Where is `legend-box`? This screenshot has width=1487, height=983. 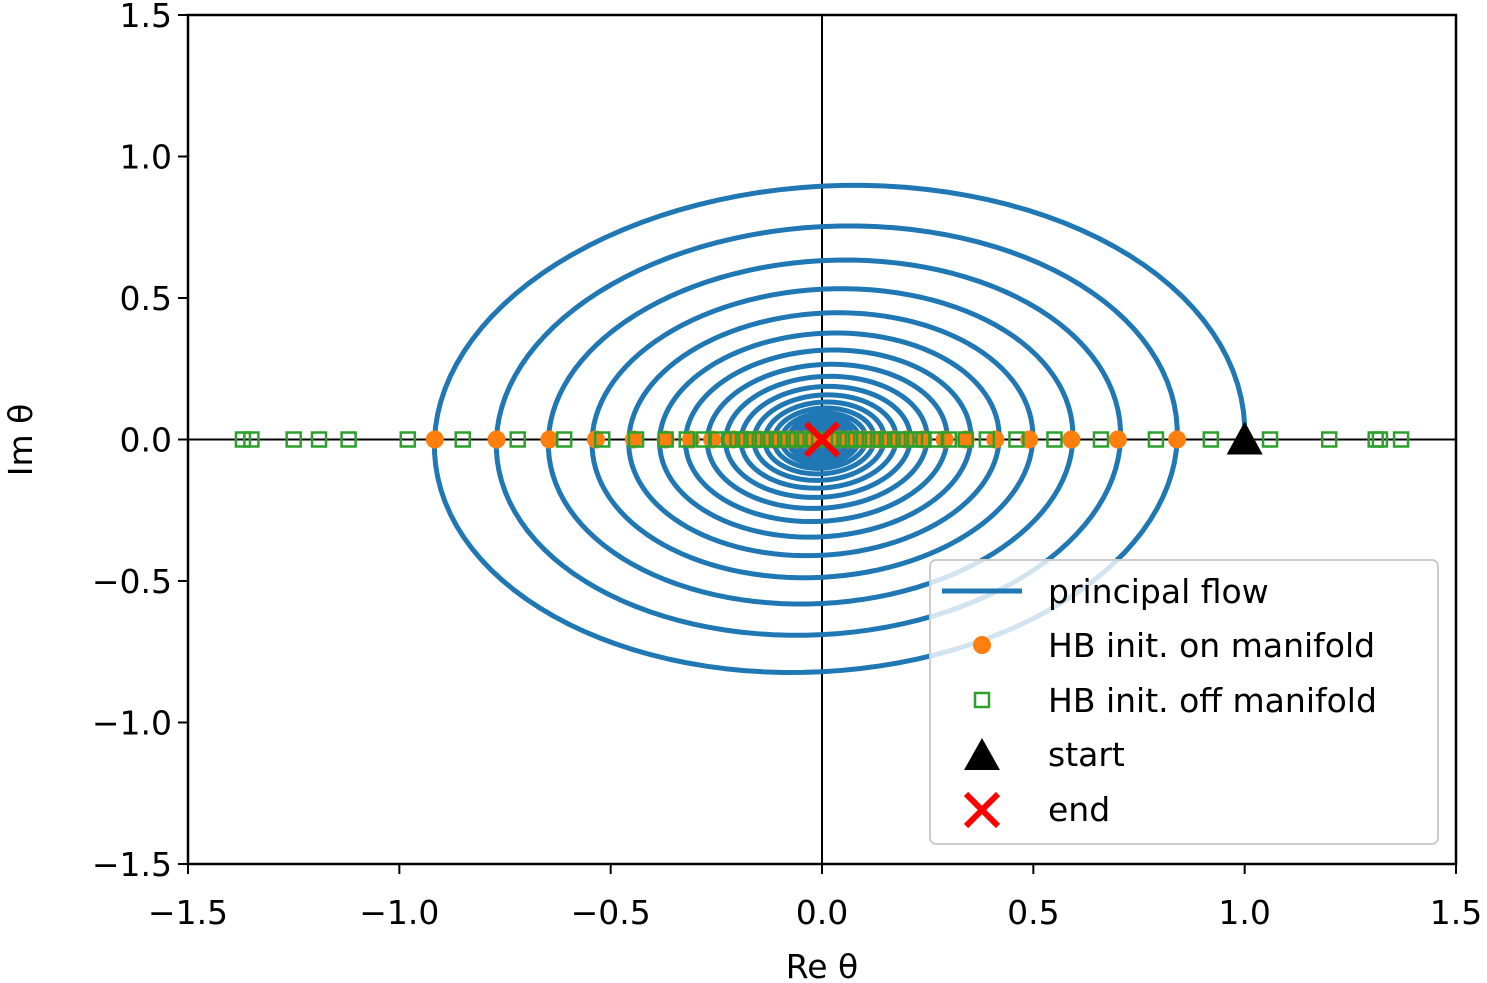 legend-box is located at coordinates (1184, 702).